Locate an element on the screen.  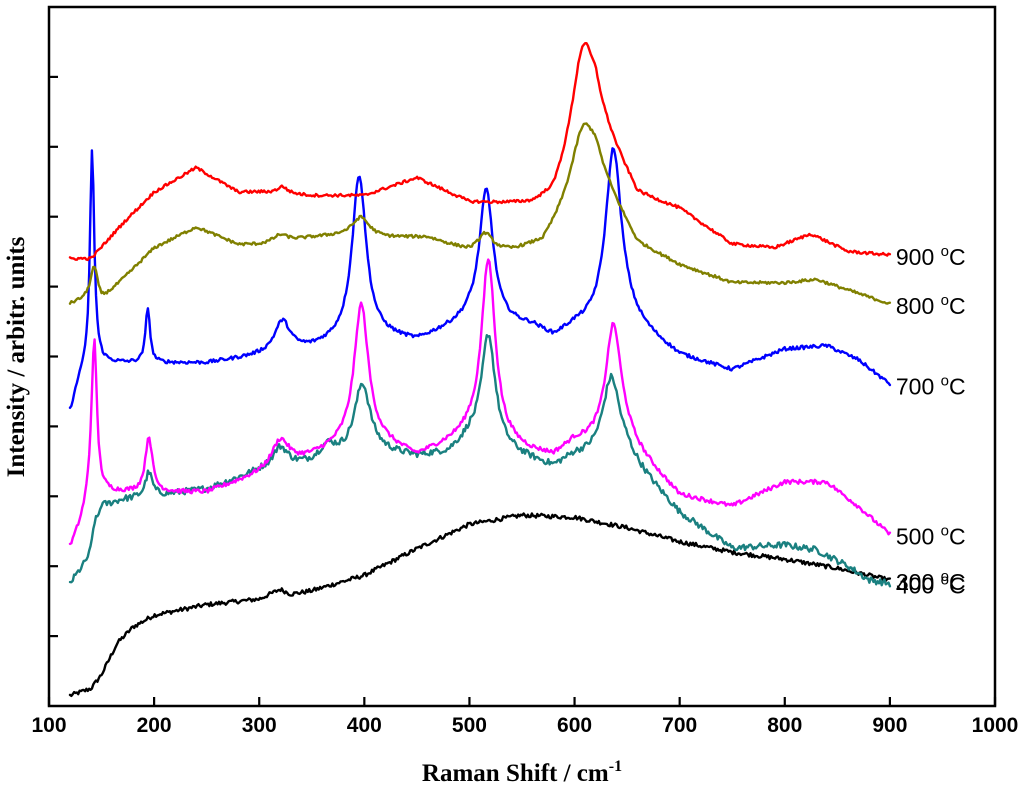
x-axis-title: Raman Shift / cm-1 is located at coordinates (522, 772).